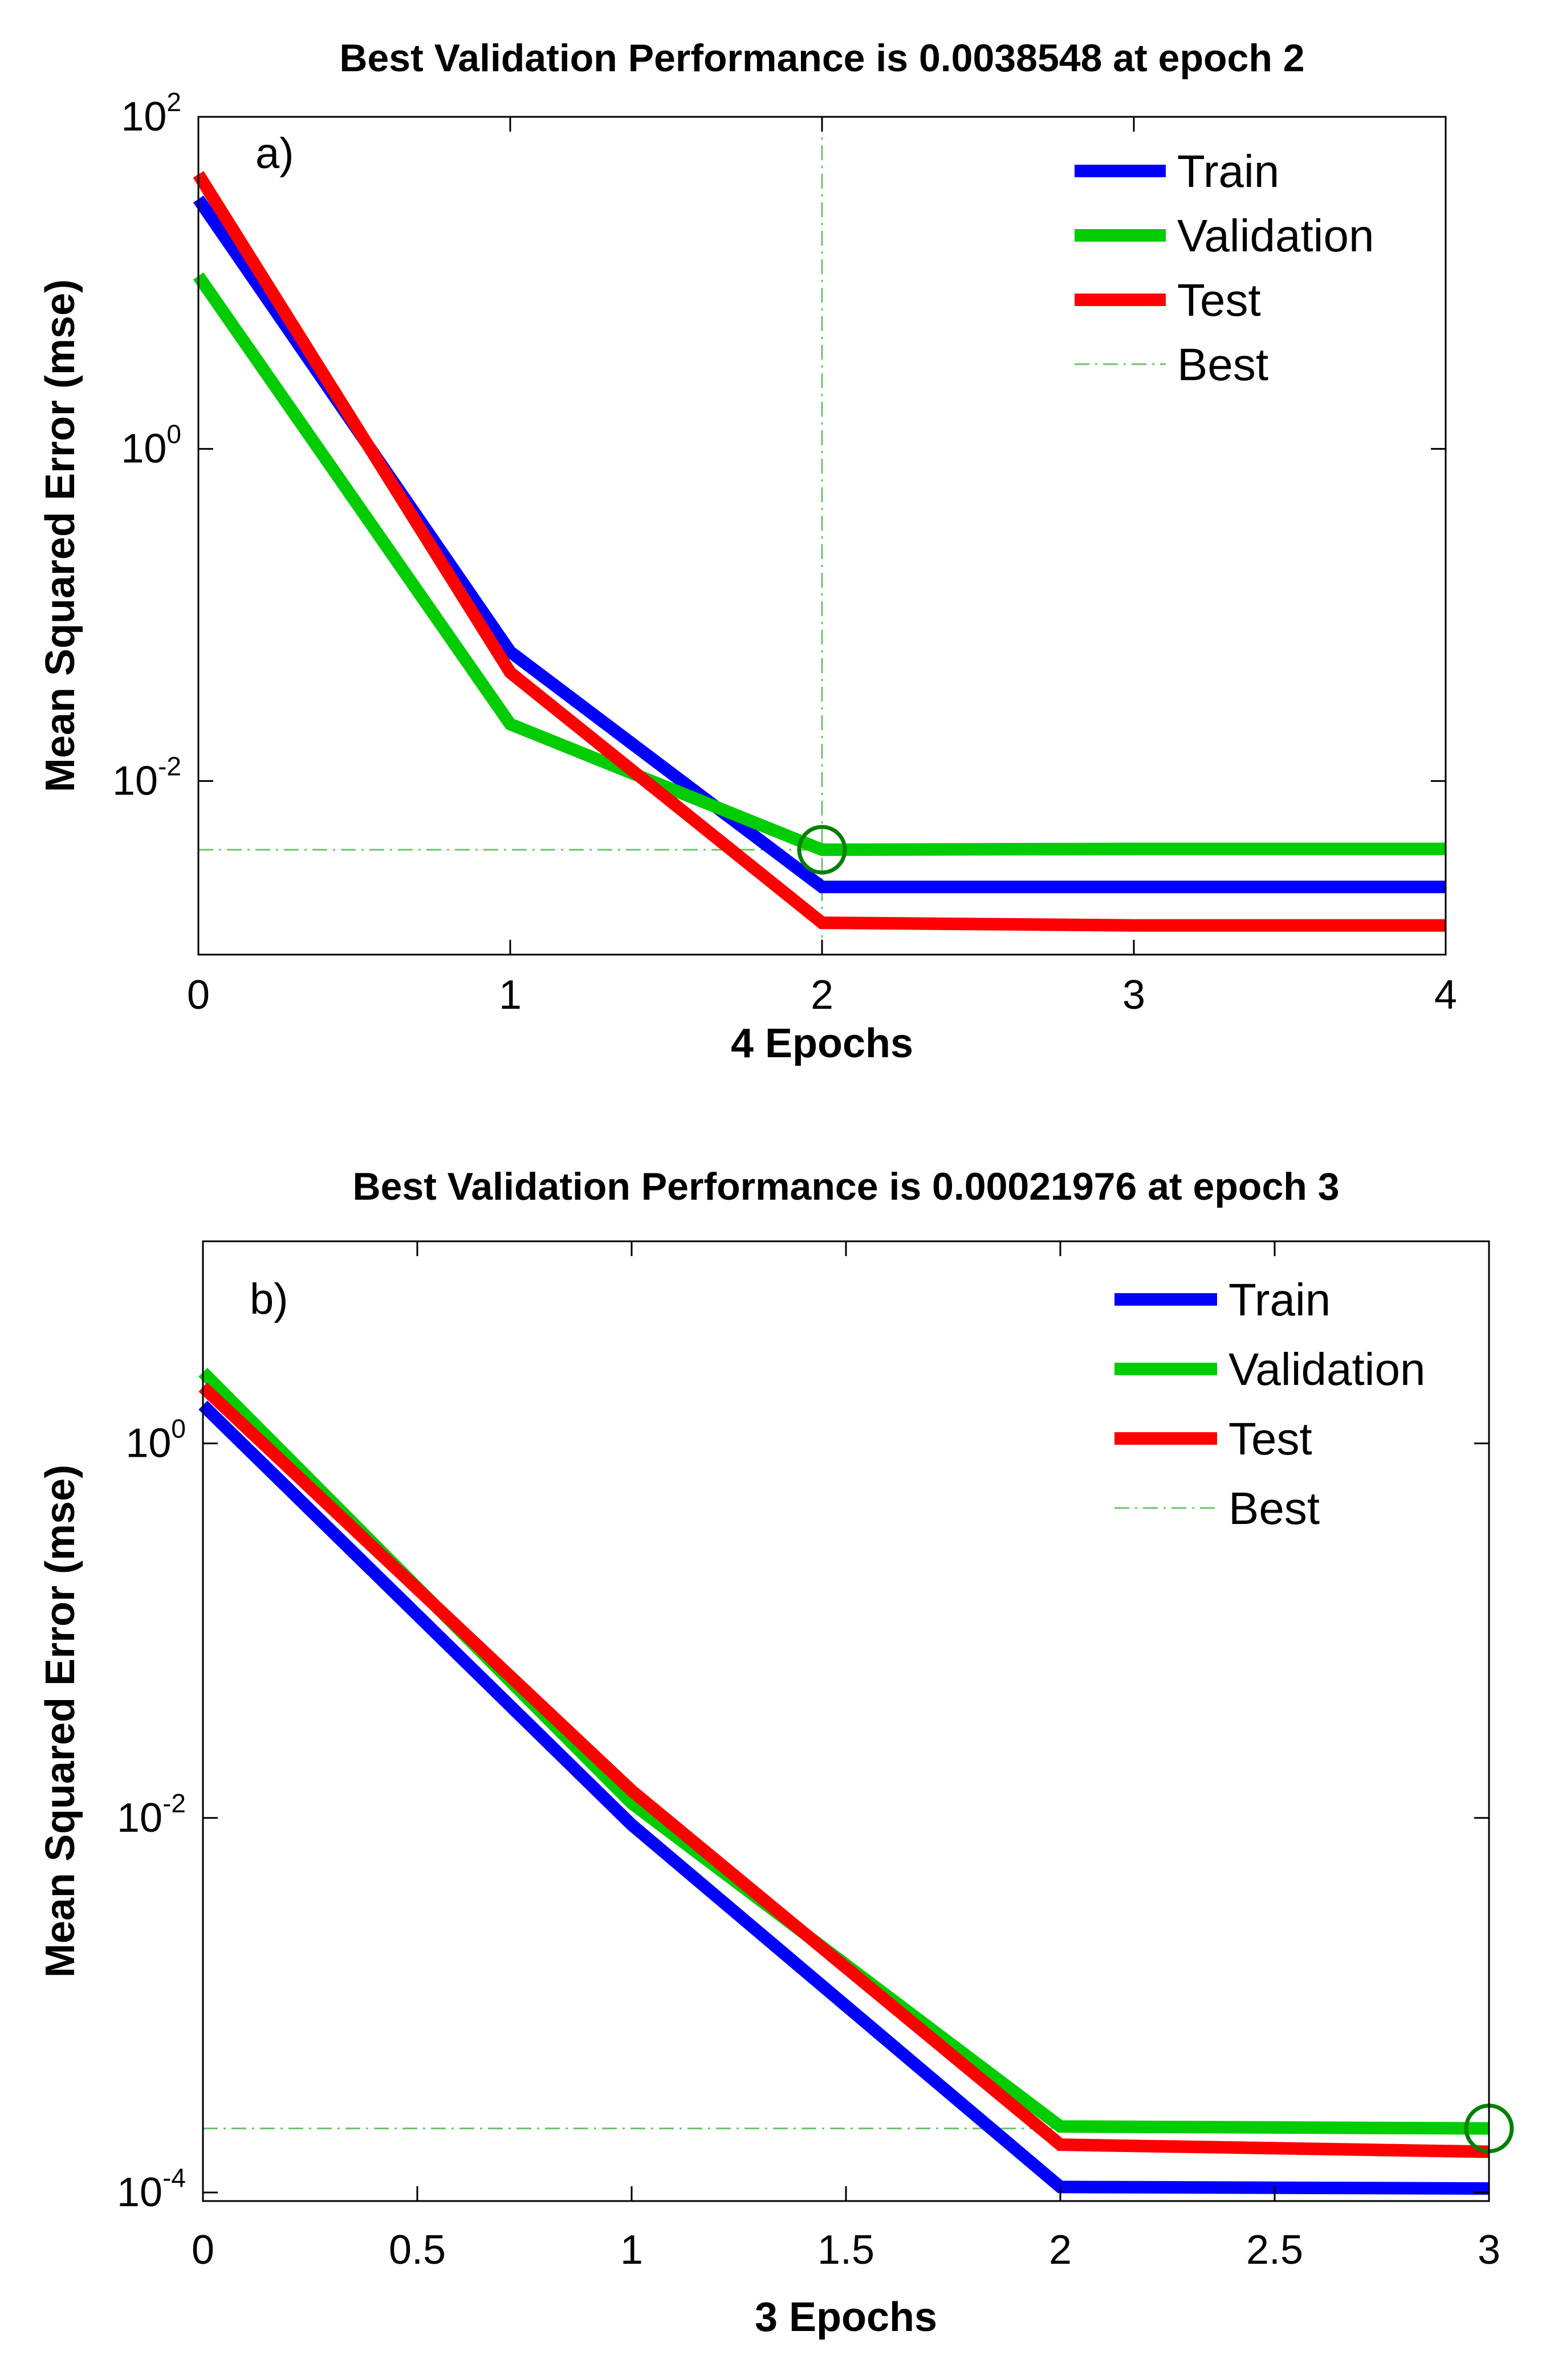  What do you see at coordinates (846, 2250) in the screenshot?
I see `x-tick-label: 1.5` at bounding box center [846, 2250].